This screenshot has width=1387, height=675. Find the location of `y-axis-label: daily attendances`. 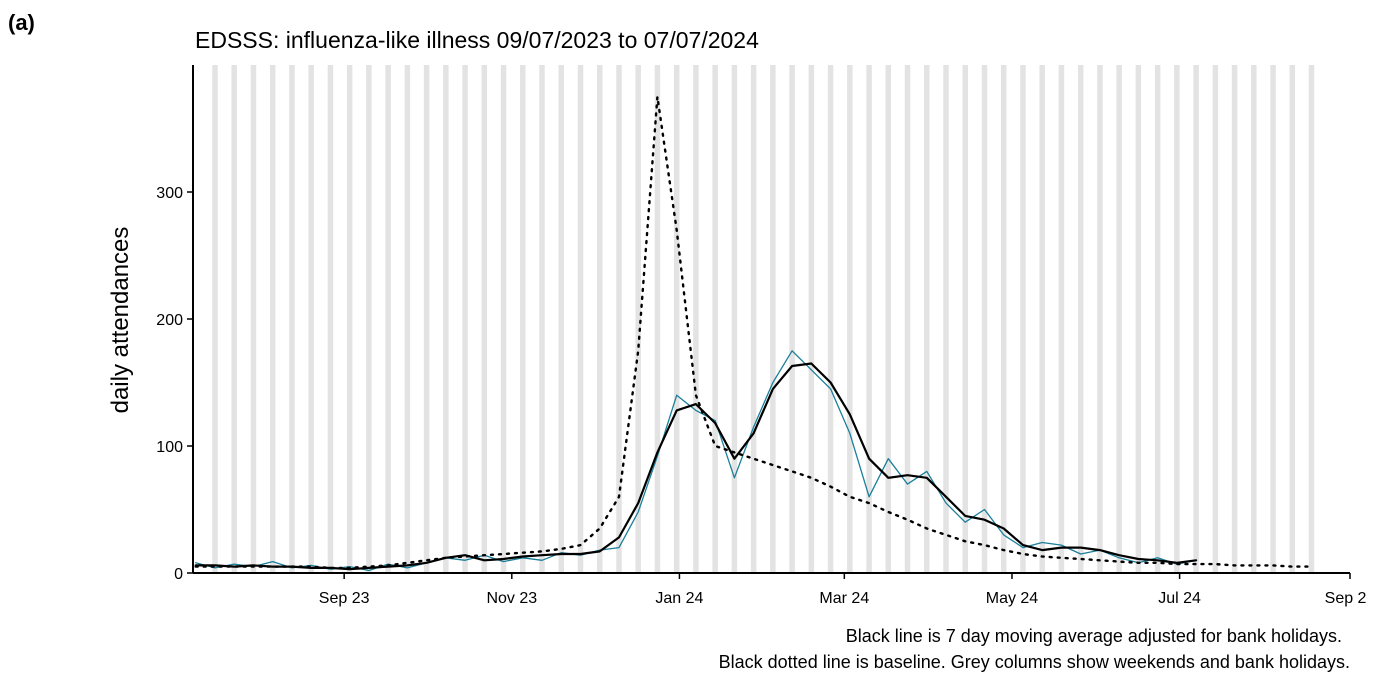

y-axis-label: daily attendances is located at coordinates (120, 320).